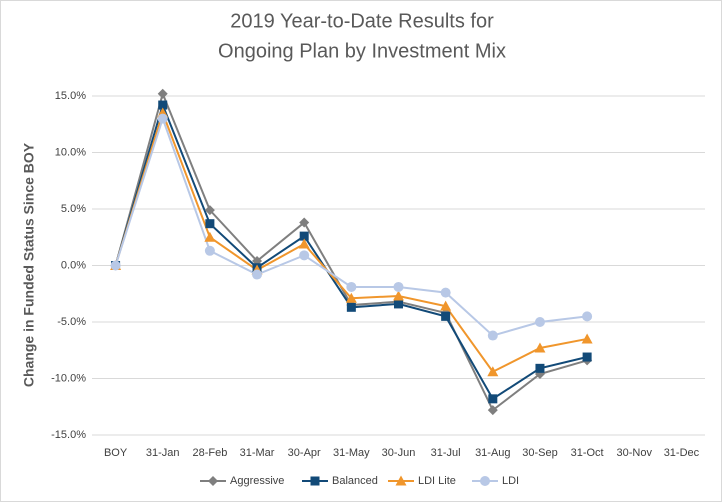 The image size is (723, 503). I want to click on legend-label: Balanced, so click(355, 481).